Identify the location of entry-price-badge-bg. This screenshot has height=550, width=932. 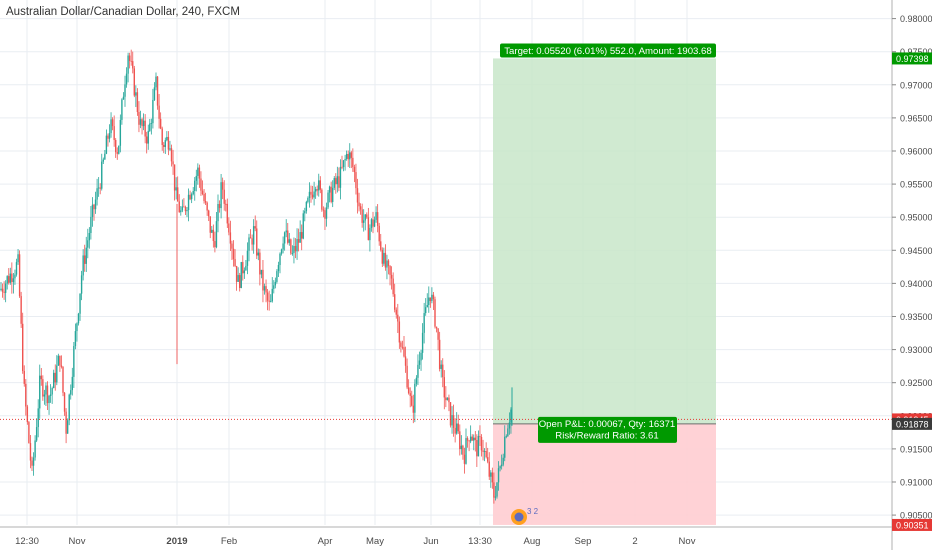
(912, 423).